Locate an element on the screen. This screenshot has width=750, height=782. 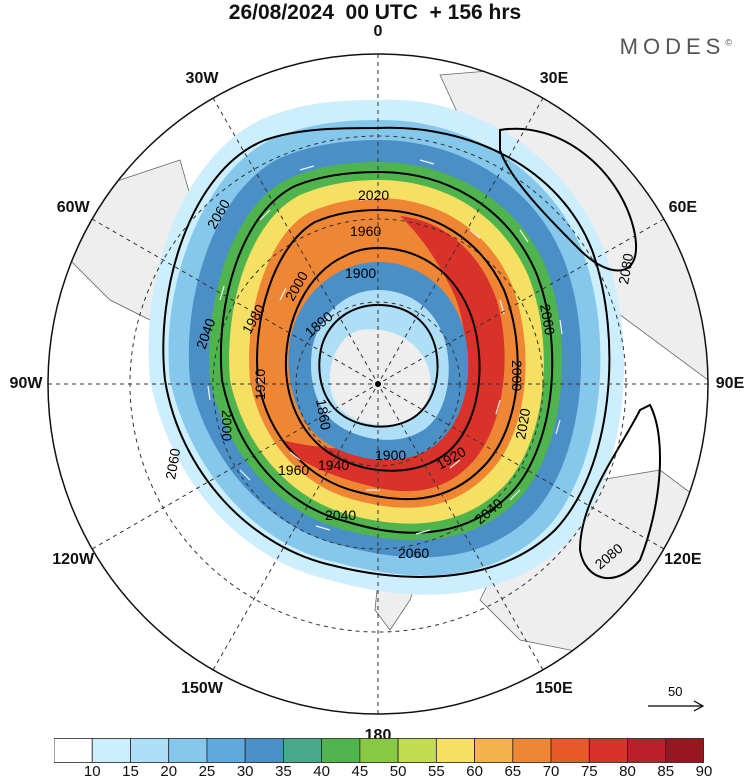
colorbar-level-label: 45 is located at coordinates (360, 771).